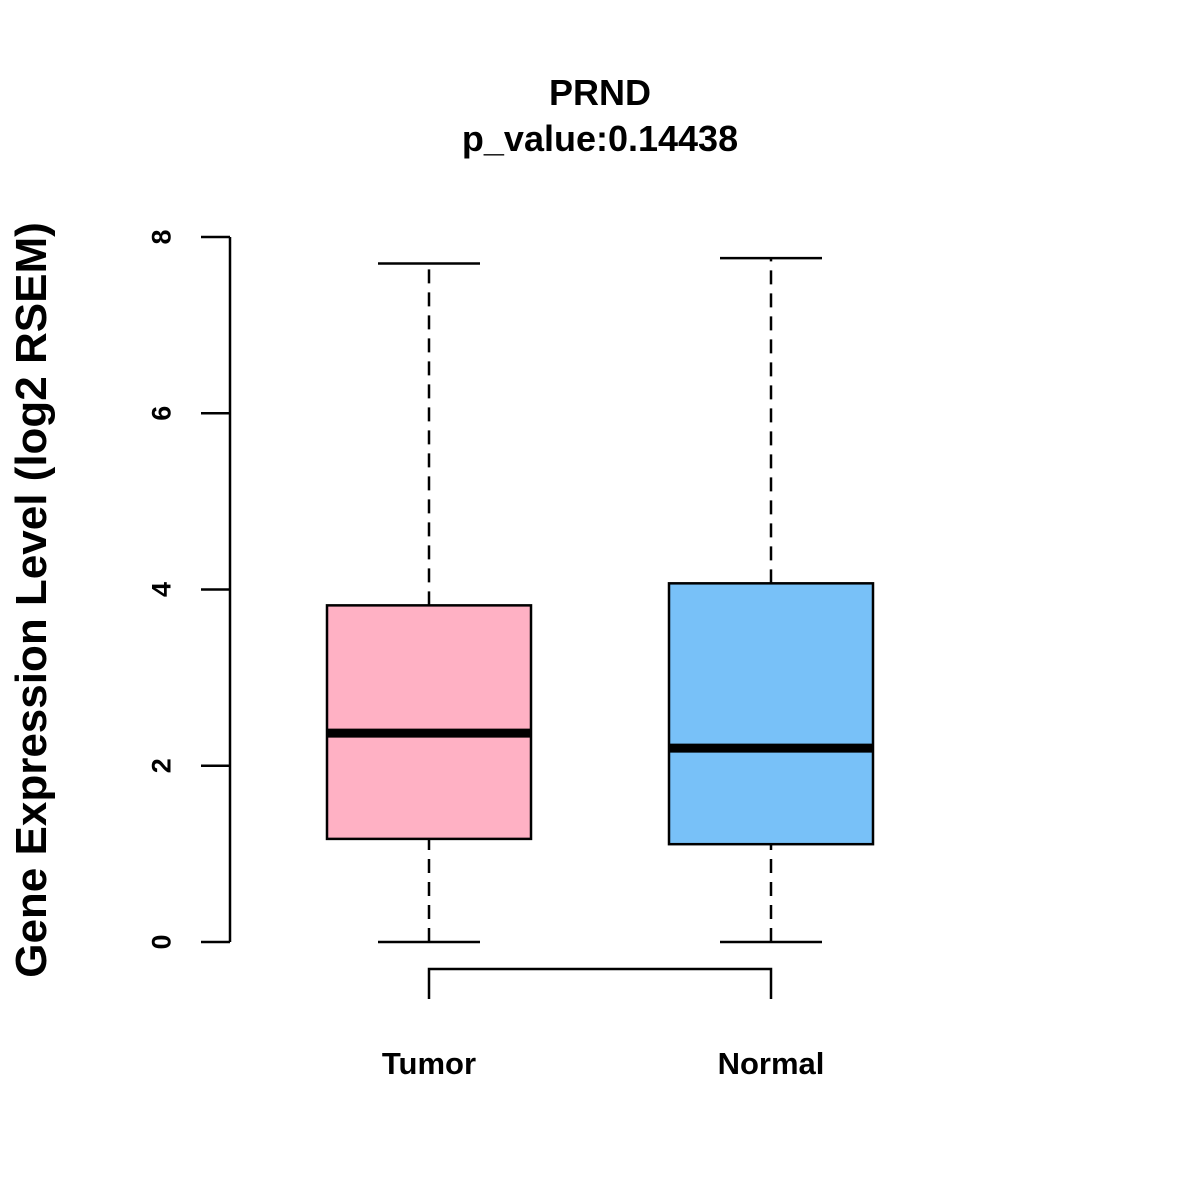 The height and width of the screenshot is (1200, 1200). I want to click on y-tick-label-0: 0, so click(161, 941).